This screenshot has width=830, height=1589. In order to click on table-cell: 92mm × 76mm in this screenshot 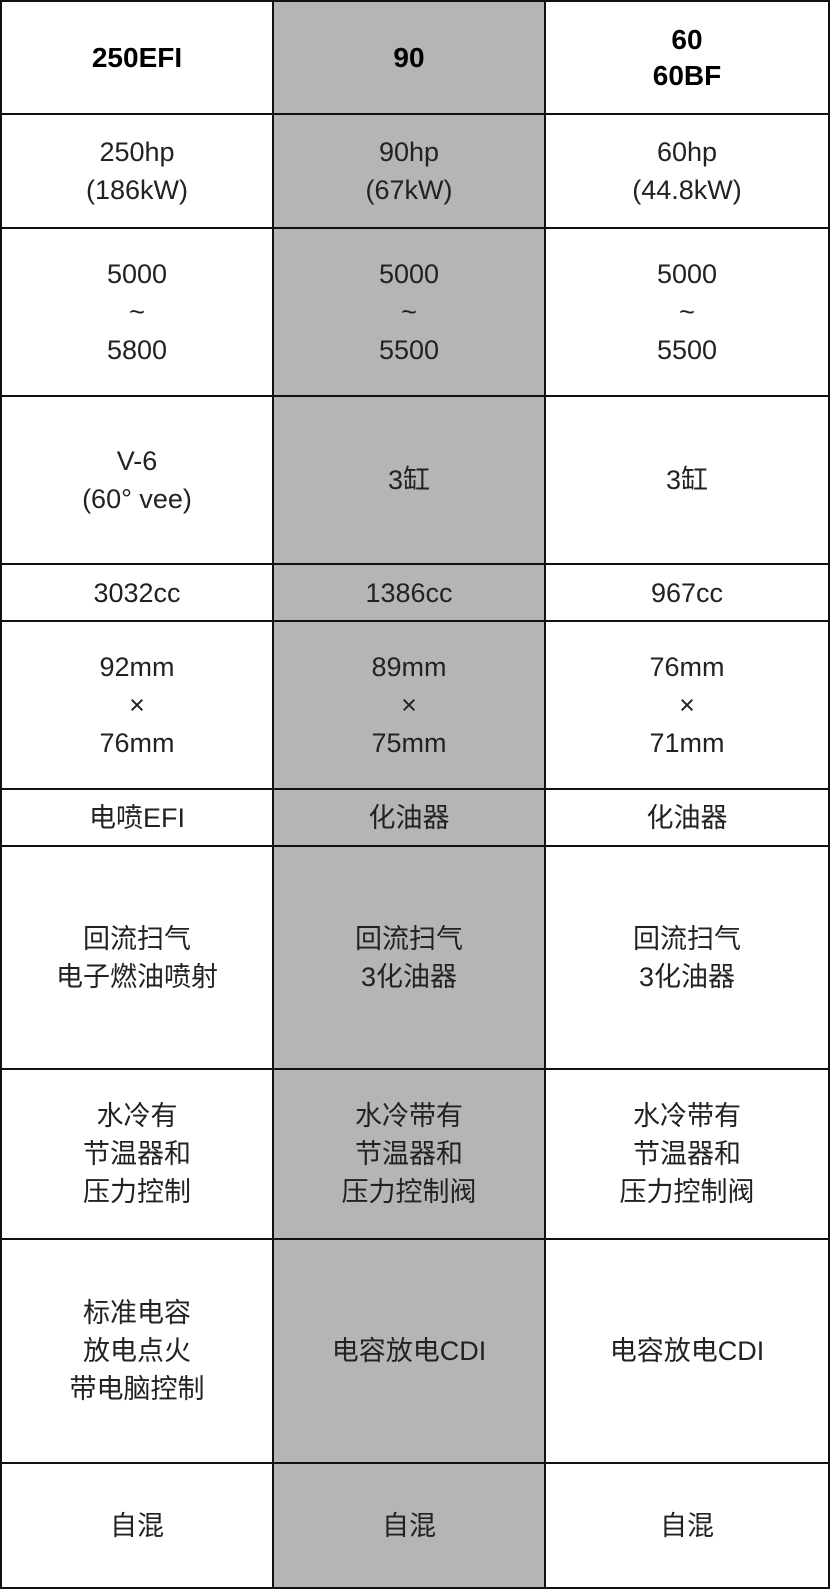, I will do `click(137, 706)`.